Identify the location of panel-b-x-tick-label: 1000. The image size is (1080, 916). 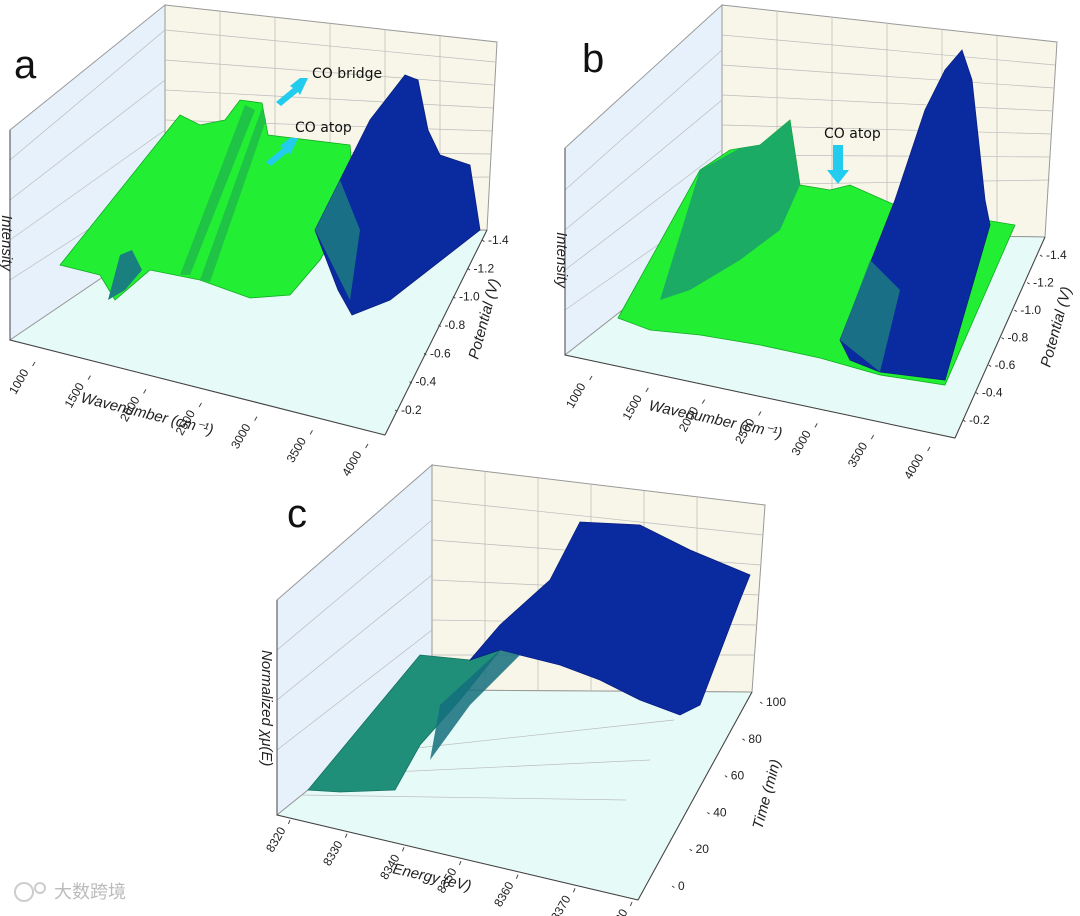
(576, 395).